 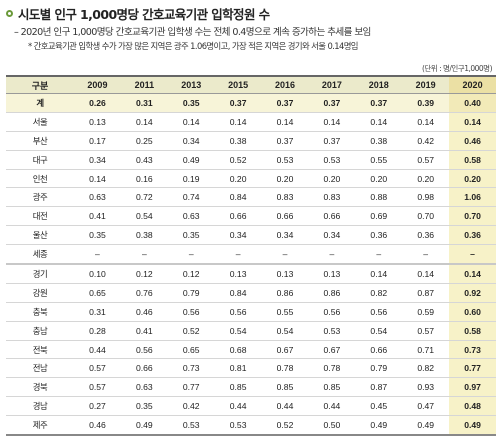 What do you see at coordinates (251, 84) in the screenshot?
I see `table-header-row: 구분 2009 2011 2013 2015 2016 2017 2018 2019 2020` at bounding box center [251, 84].